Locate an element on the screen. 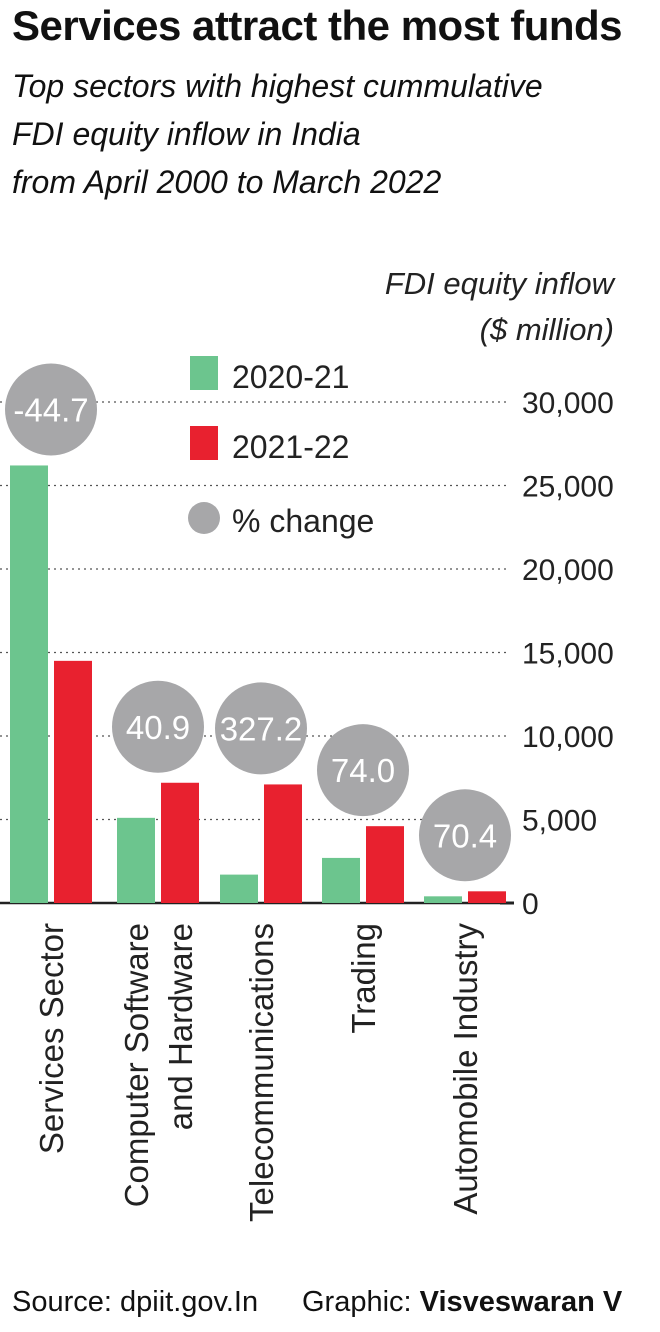  pct-change-label: -44.7 is located at coordinates (50, 409).